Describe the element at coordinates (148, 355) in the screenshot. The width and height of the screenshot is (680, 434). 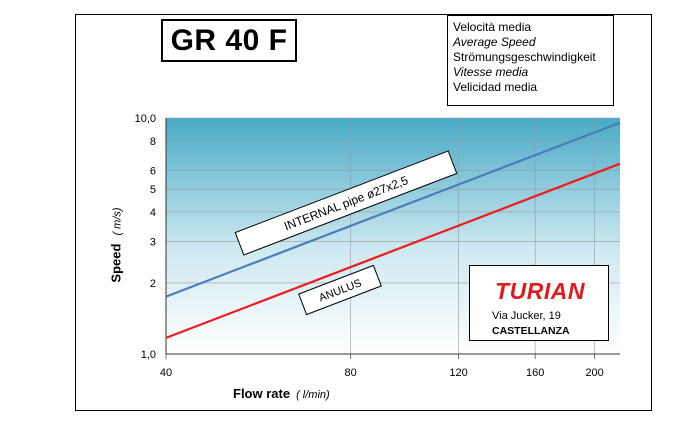
I see `y-tick-label: 1,0` at that location.